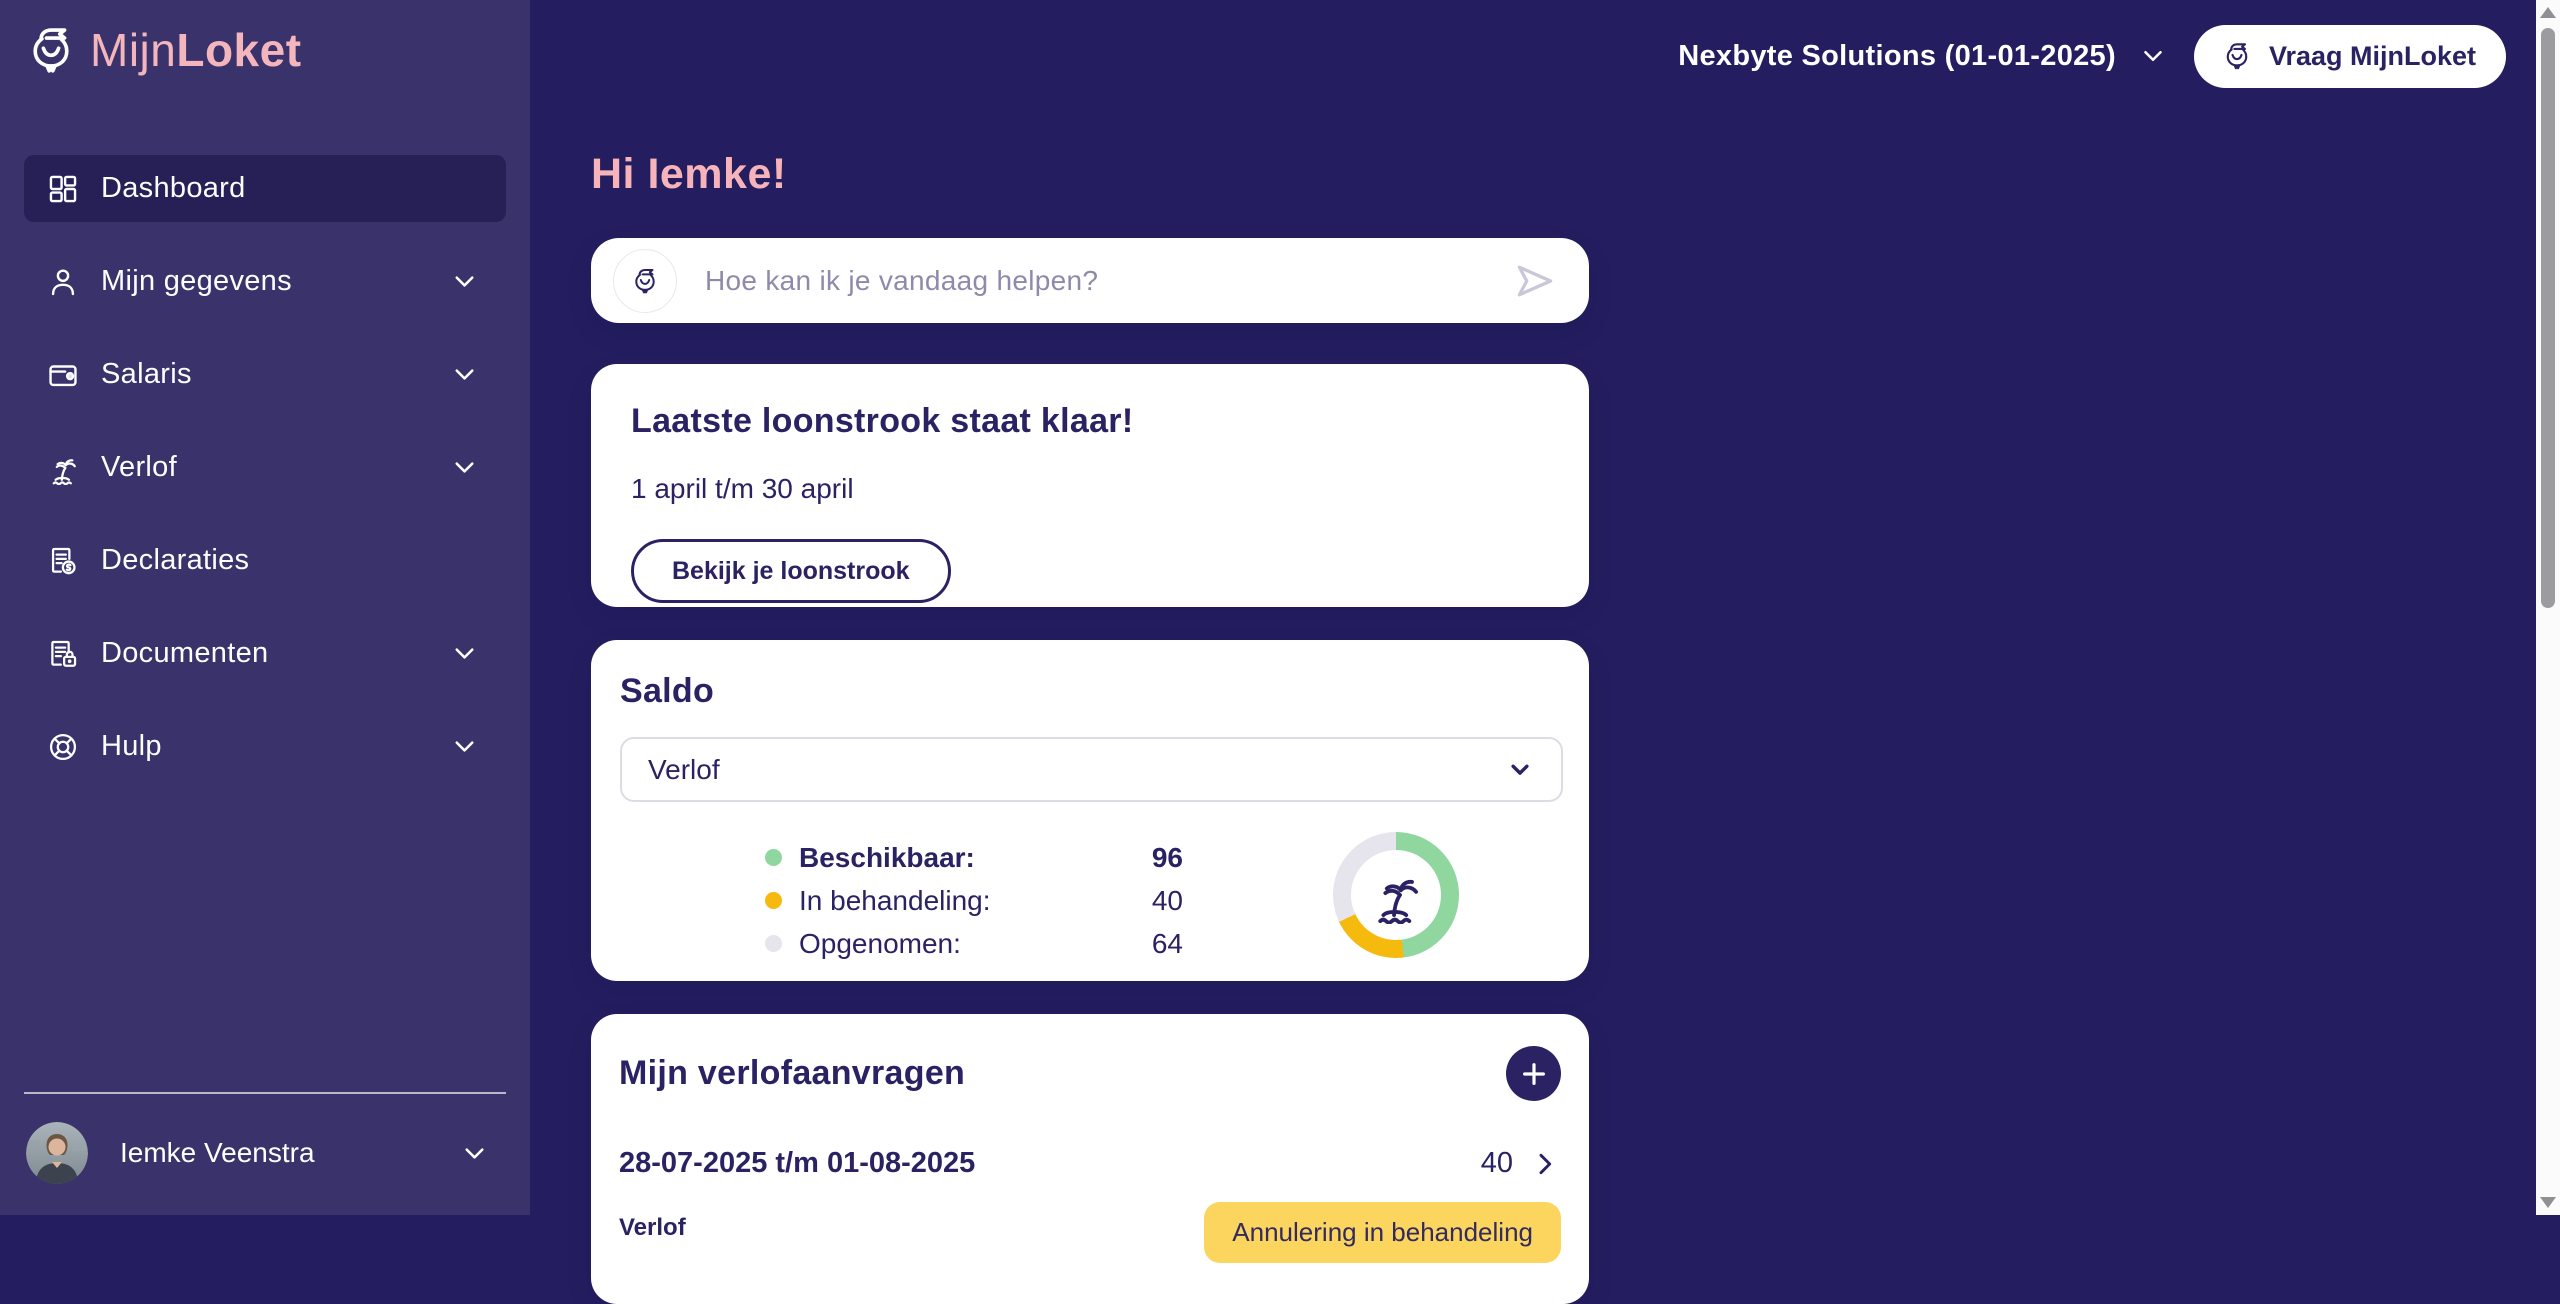  I want to click on wallet-icon, so click(63, 375).